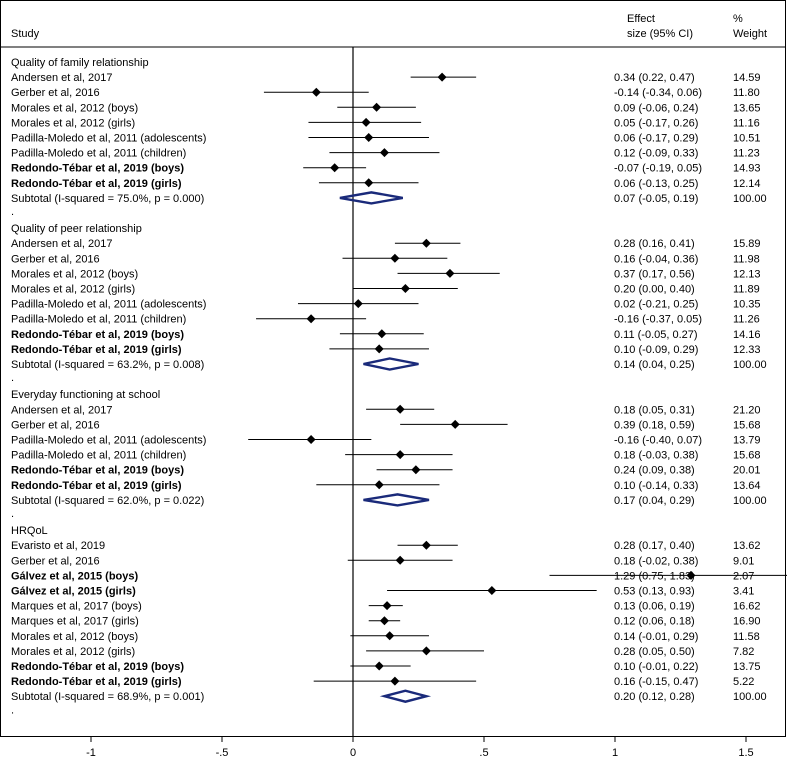  Describe the element at coordinates (654, 471) in the screenshot. I see `effect-size-ci: 0.24 (0.09, 0.38)` at that location.